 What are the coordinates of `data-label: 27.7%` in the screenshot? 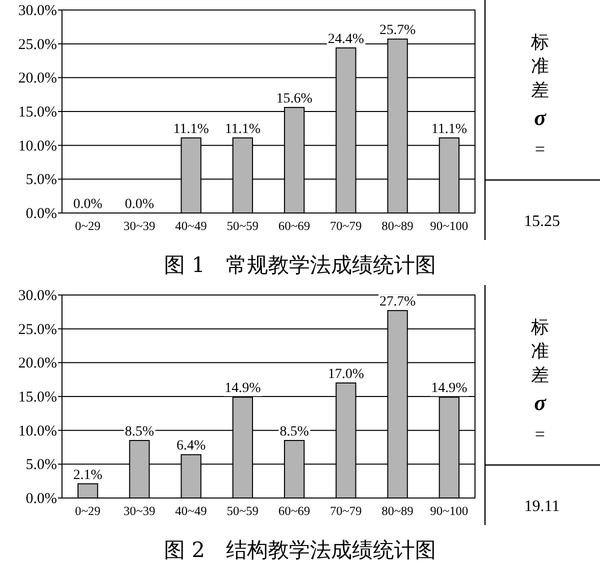 It's located at (397, 302).